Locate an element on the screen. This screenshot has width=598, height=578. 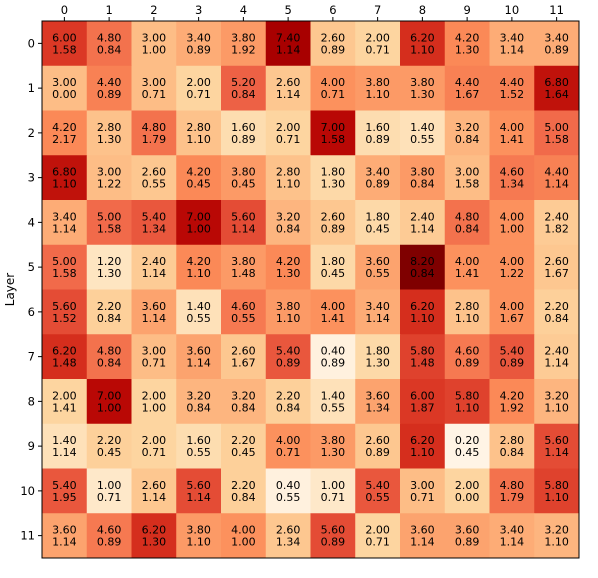
cell-value-label: 4.40 1.52 is located at coordinates (512, 88).